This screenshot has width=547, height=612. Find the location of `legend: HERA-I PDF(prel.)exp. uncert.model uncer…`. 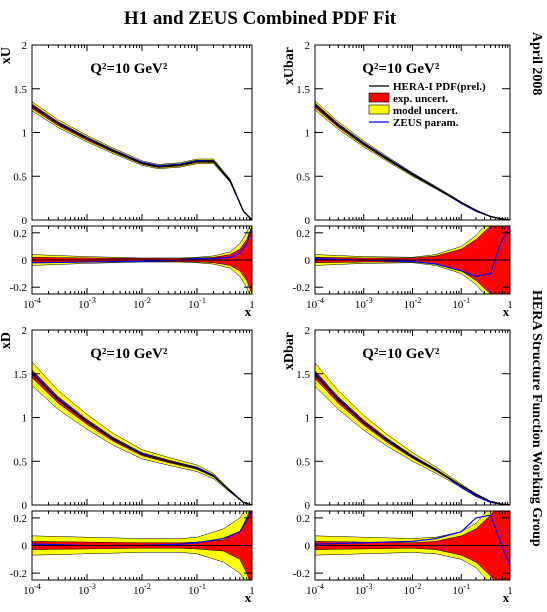

legend: HERA-I PDF(prel.)exp. uncert.model uncer… is located at coordinates (427, 105).